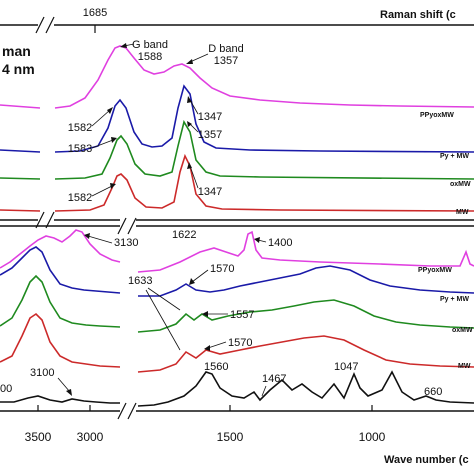  I want to click on annotation-d-band-value: 1357, so click(226, 61).